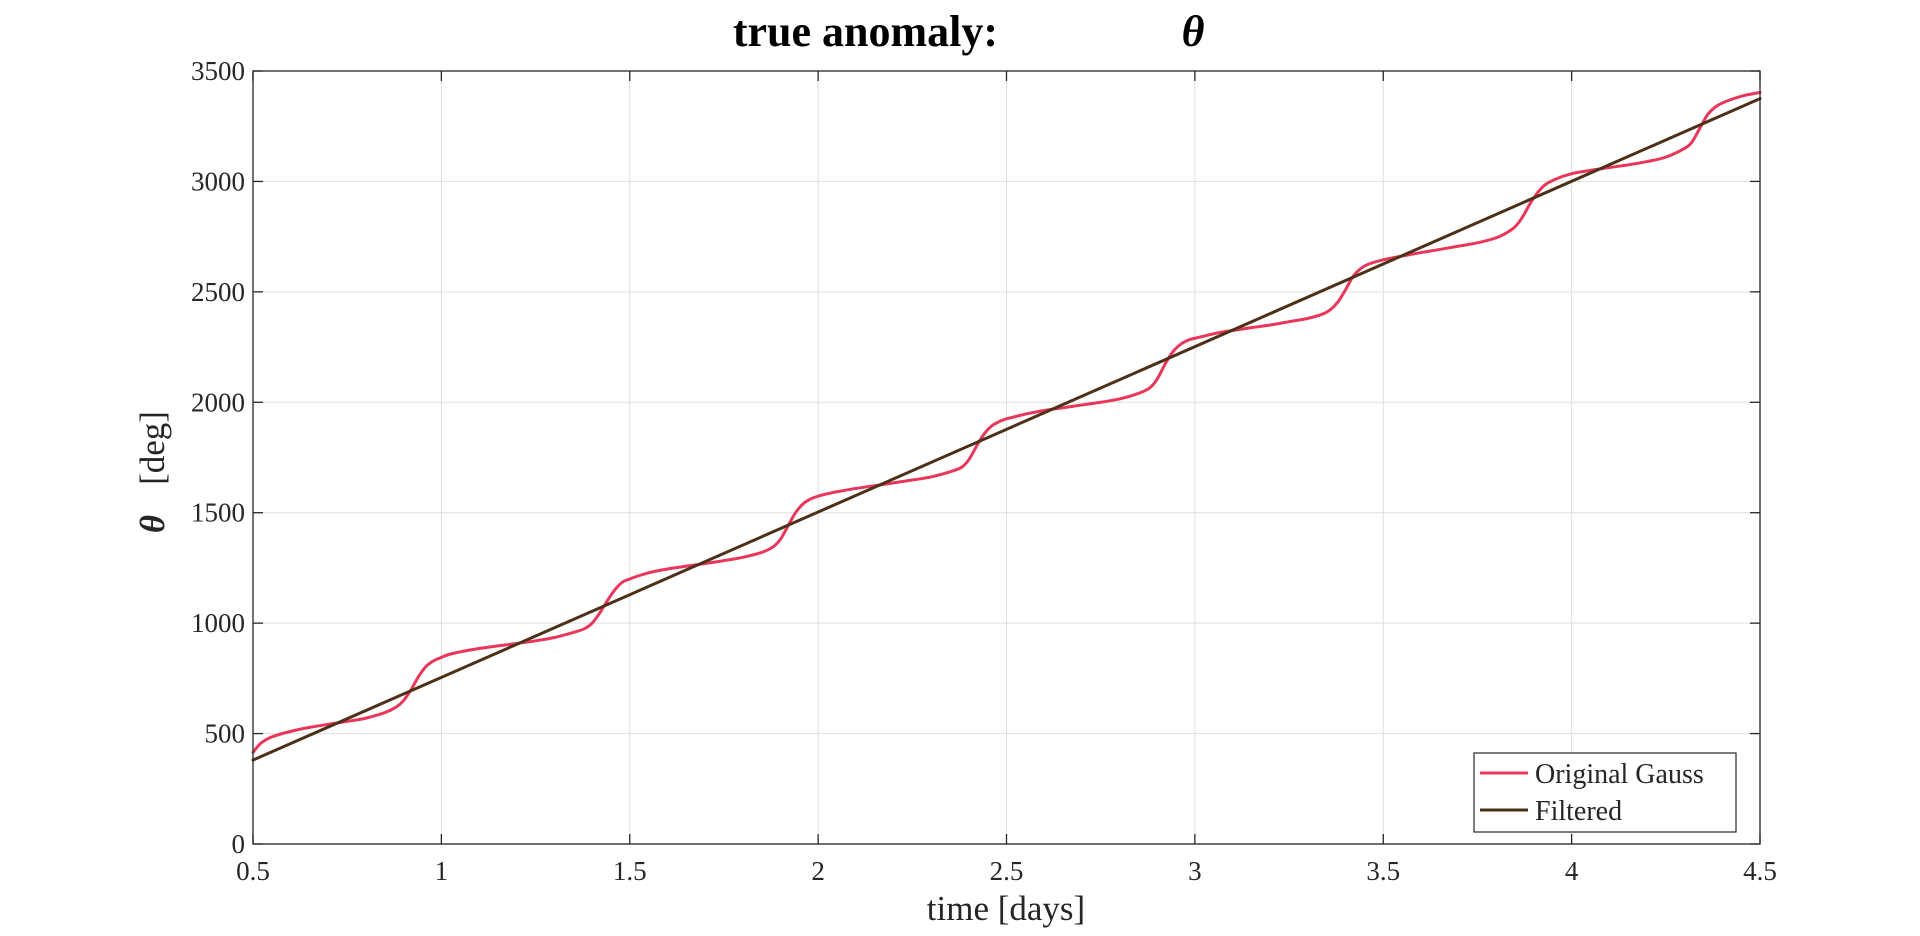 The height and width of the screenshot is (936, 1920). Describe the element at coordinates (218, 457) in the screenshot. I see `y-tick-labels: 0 500 1000 1500 2000 2500 3000 3500` at that location.